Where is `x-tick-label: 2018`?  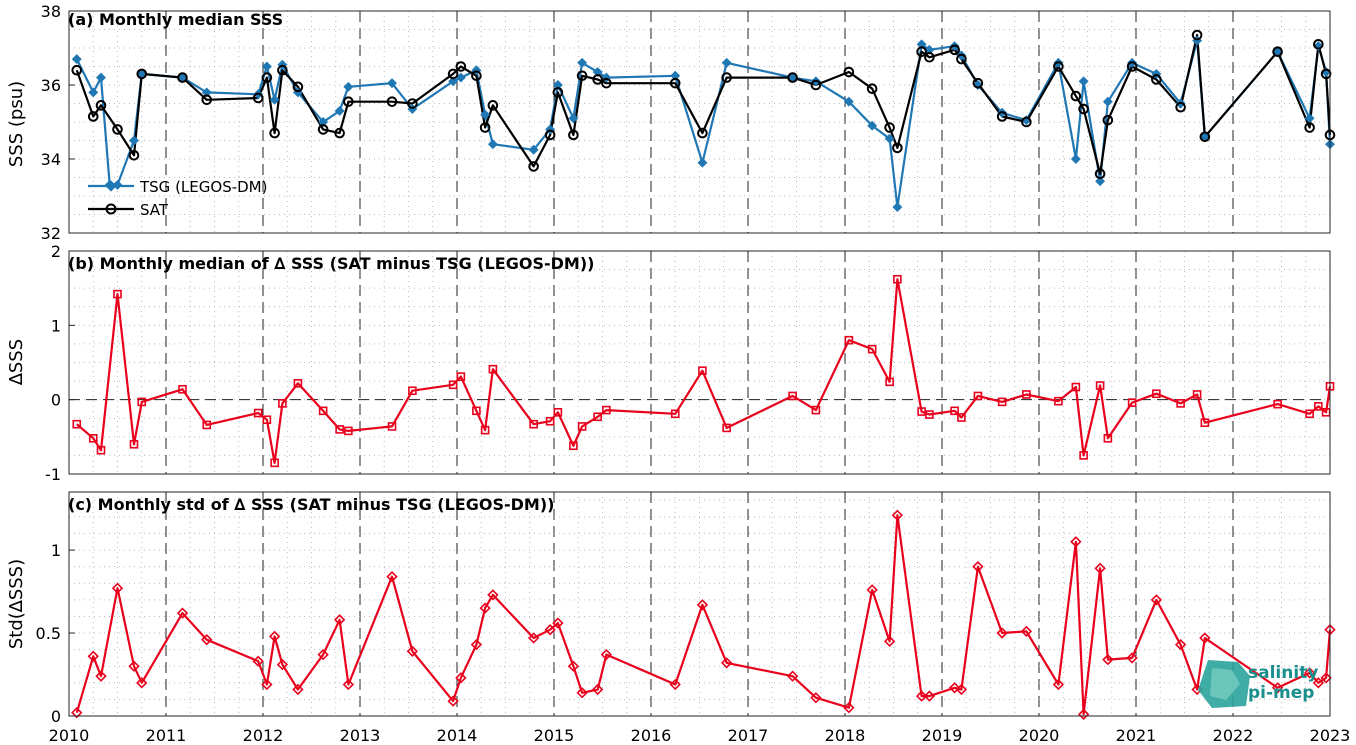
x-tick-label: 2018 is located at coordinates (845, 735).